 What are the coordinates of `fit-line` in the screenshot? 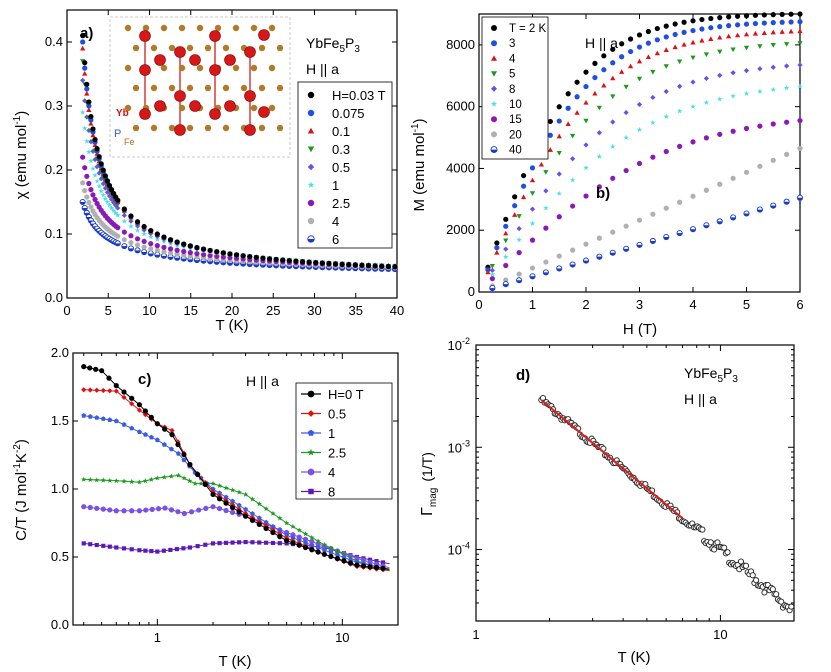 It's located at (612, 459).